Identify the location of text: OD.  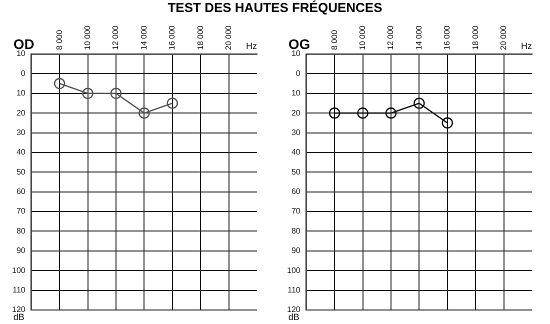
(23, 44).